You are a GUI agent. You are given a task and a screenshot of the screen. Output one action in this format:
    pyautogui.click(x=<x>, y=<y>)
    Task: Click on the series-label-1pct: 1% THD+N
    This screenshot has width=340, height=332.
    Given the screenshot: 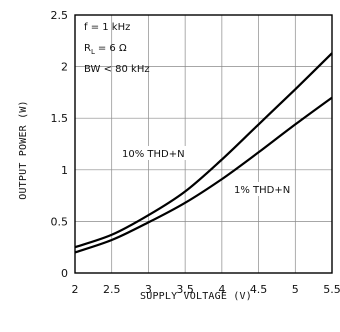 What is the action you would take?
    pyautogui.click(x=262, y=190)
    